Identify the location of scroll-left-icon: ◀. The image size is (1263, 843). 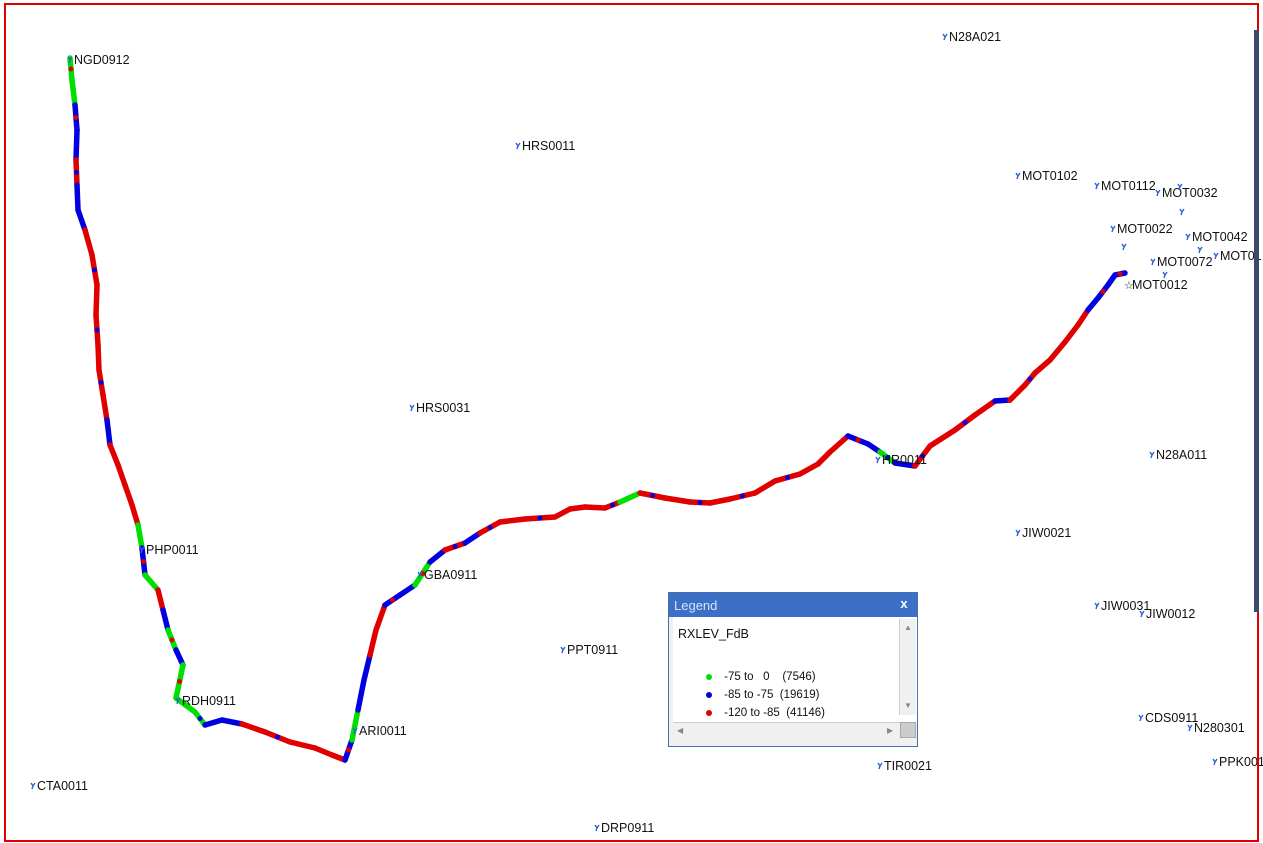
(680, 730).